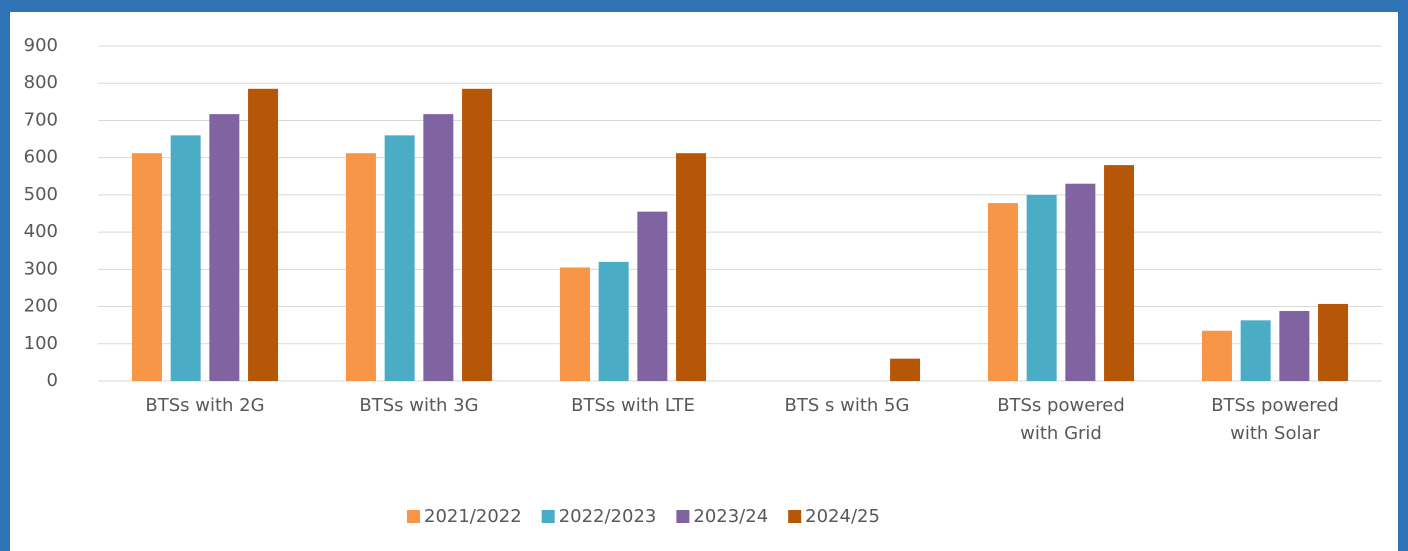 This screenshot has height=551, width=1408. Describe the element at coordinates (41, 45) in the screenshot. I see `y-tick-label: 900` at that location.